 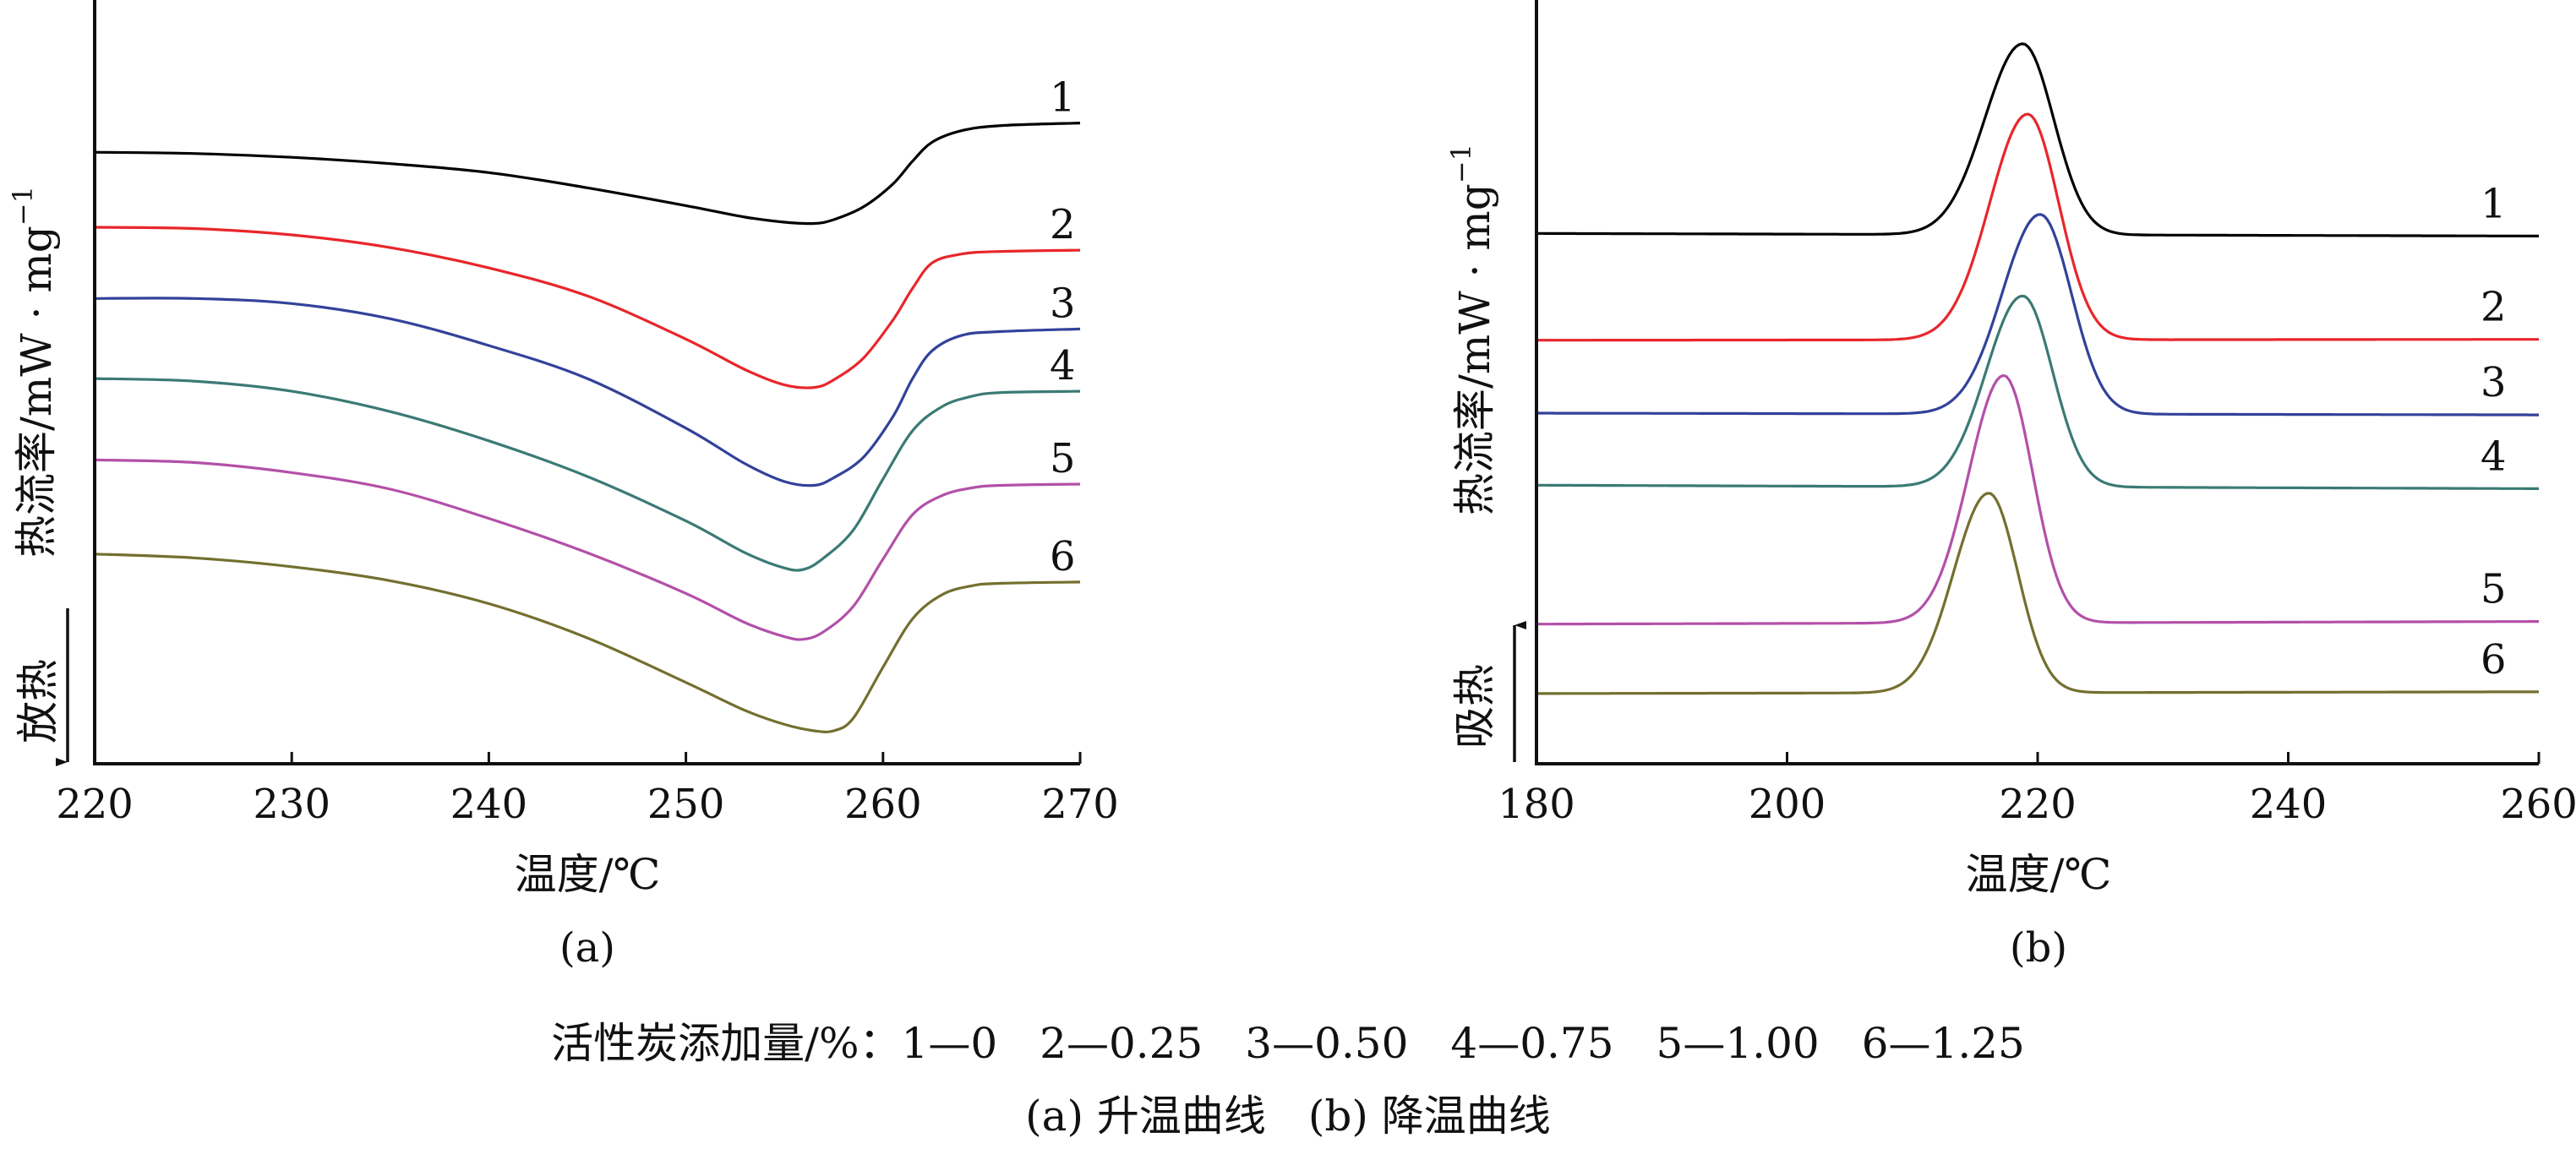 I want to click on panel-a-series-3-label: 3, so click(x=1063, y=303).